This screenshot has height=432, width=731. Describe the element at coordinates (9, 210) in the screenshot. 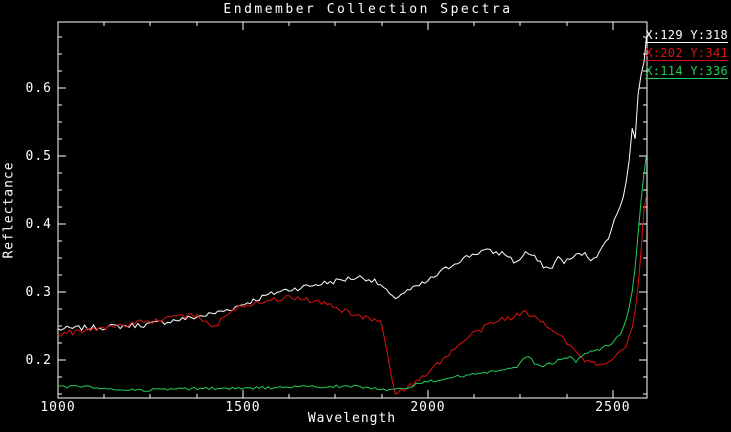

I see `y-axis-label: Reflectance` at that location.